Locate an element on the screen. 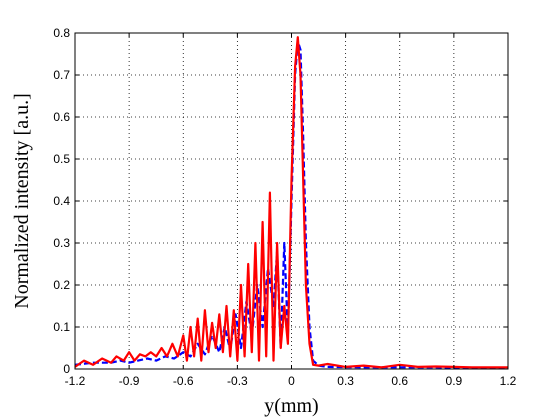 This screenshot has height=420, width=560. x-tick-label: 0 is located at coordinates (291, 381).